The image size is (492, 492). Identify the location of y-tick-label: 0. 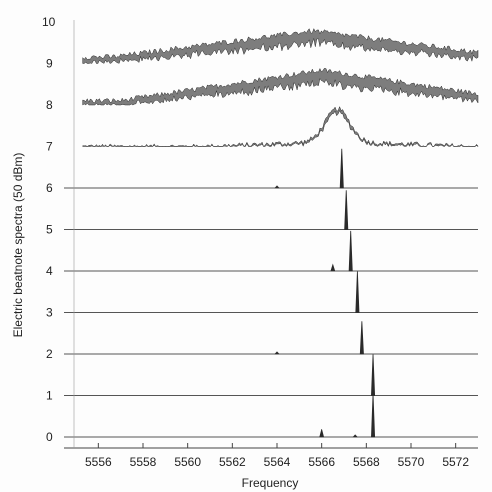
(49, 437).